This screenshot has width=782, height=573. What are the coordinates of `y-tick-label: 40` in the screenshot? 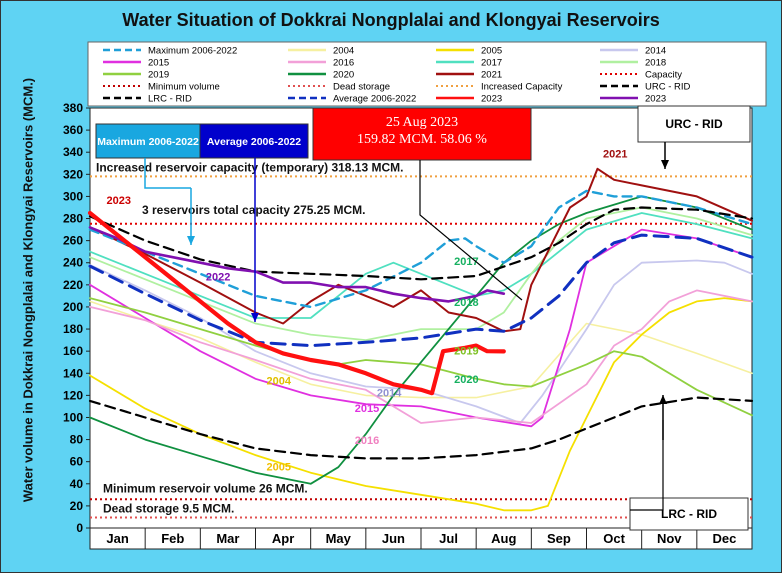 It's located at (77, 484).